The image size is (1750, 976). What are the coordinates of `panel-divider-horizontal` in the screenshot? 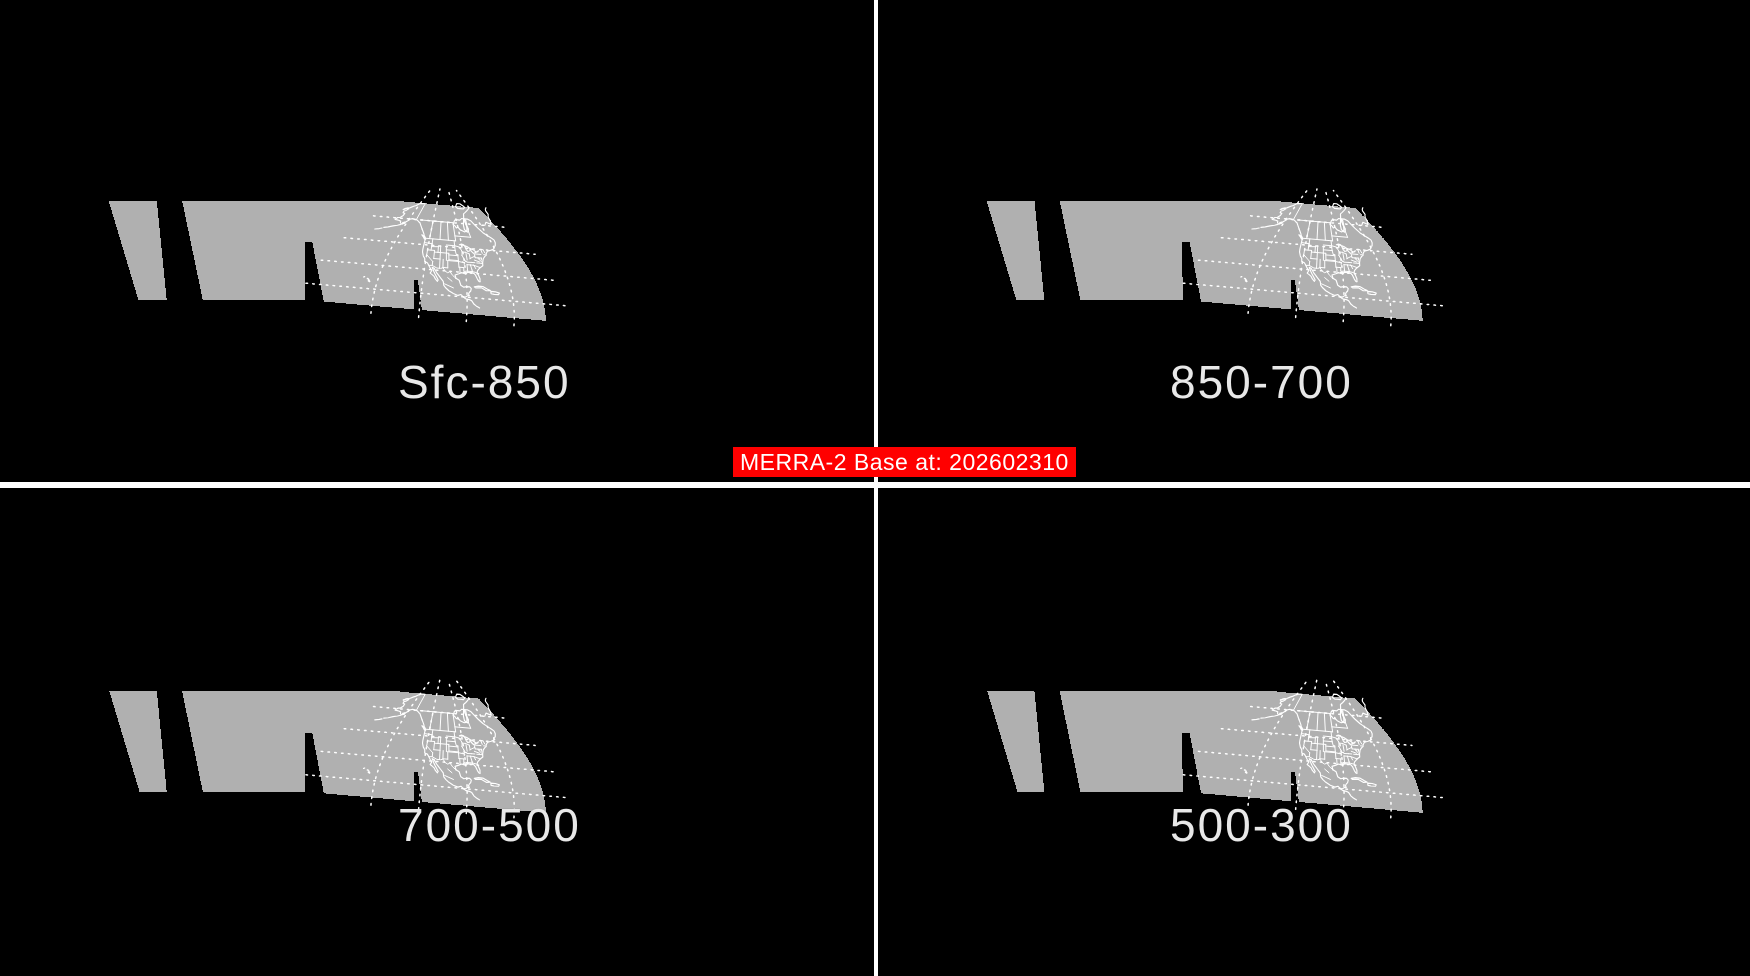 It's located at (875, 485).